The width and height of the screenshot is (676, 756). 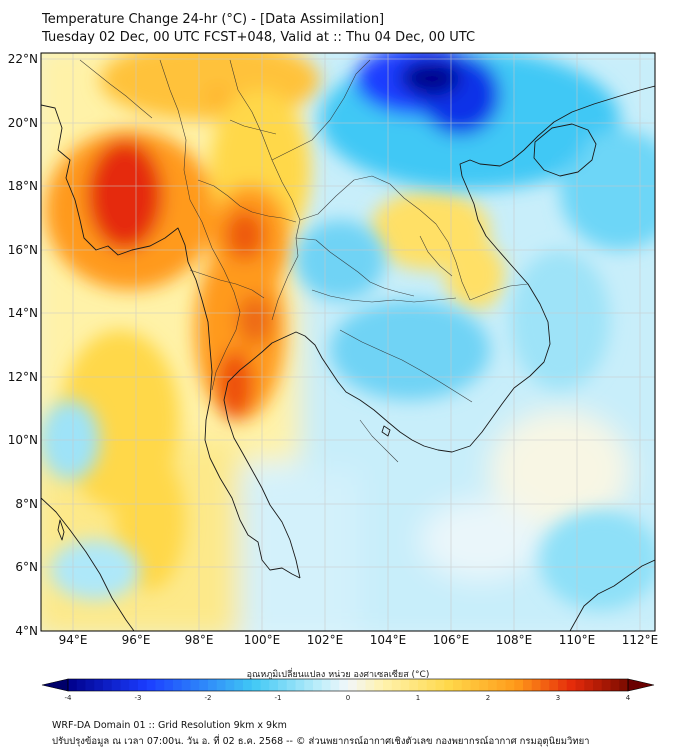 I want to click on lon-label: 94°E, so click(x=73, y=640).